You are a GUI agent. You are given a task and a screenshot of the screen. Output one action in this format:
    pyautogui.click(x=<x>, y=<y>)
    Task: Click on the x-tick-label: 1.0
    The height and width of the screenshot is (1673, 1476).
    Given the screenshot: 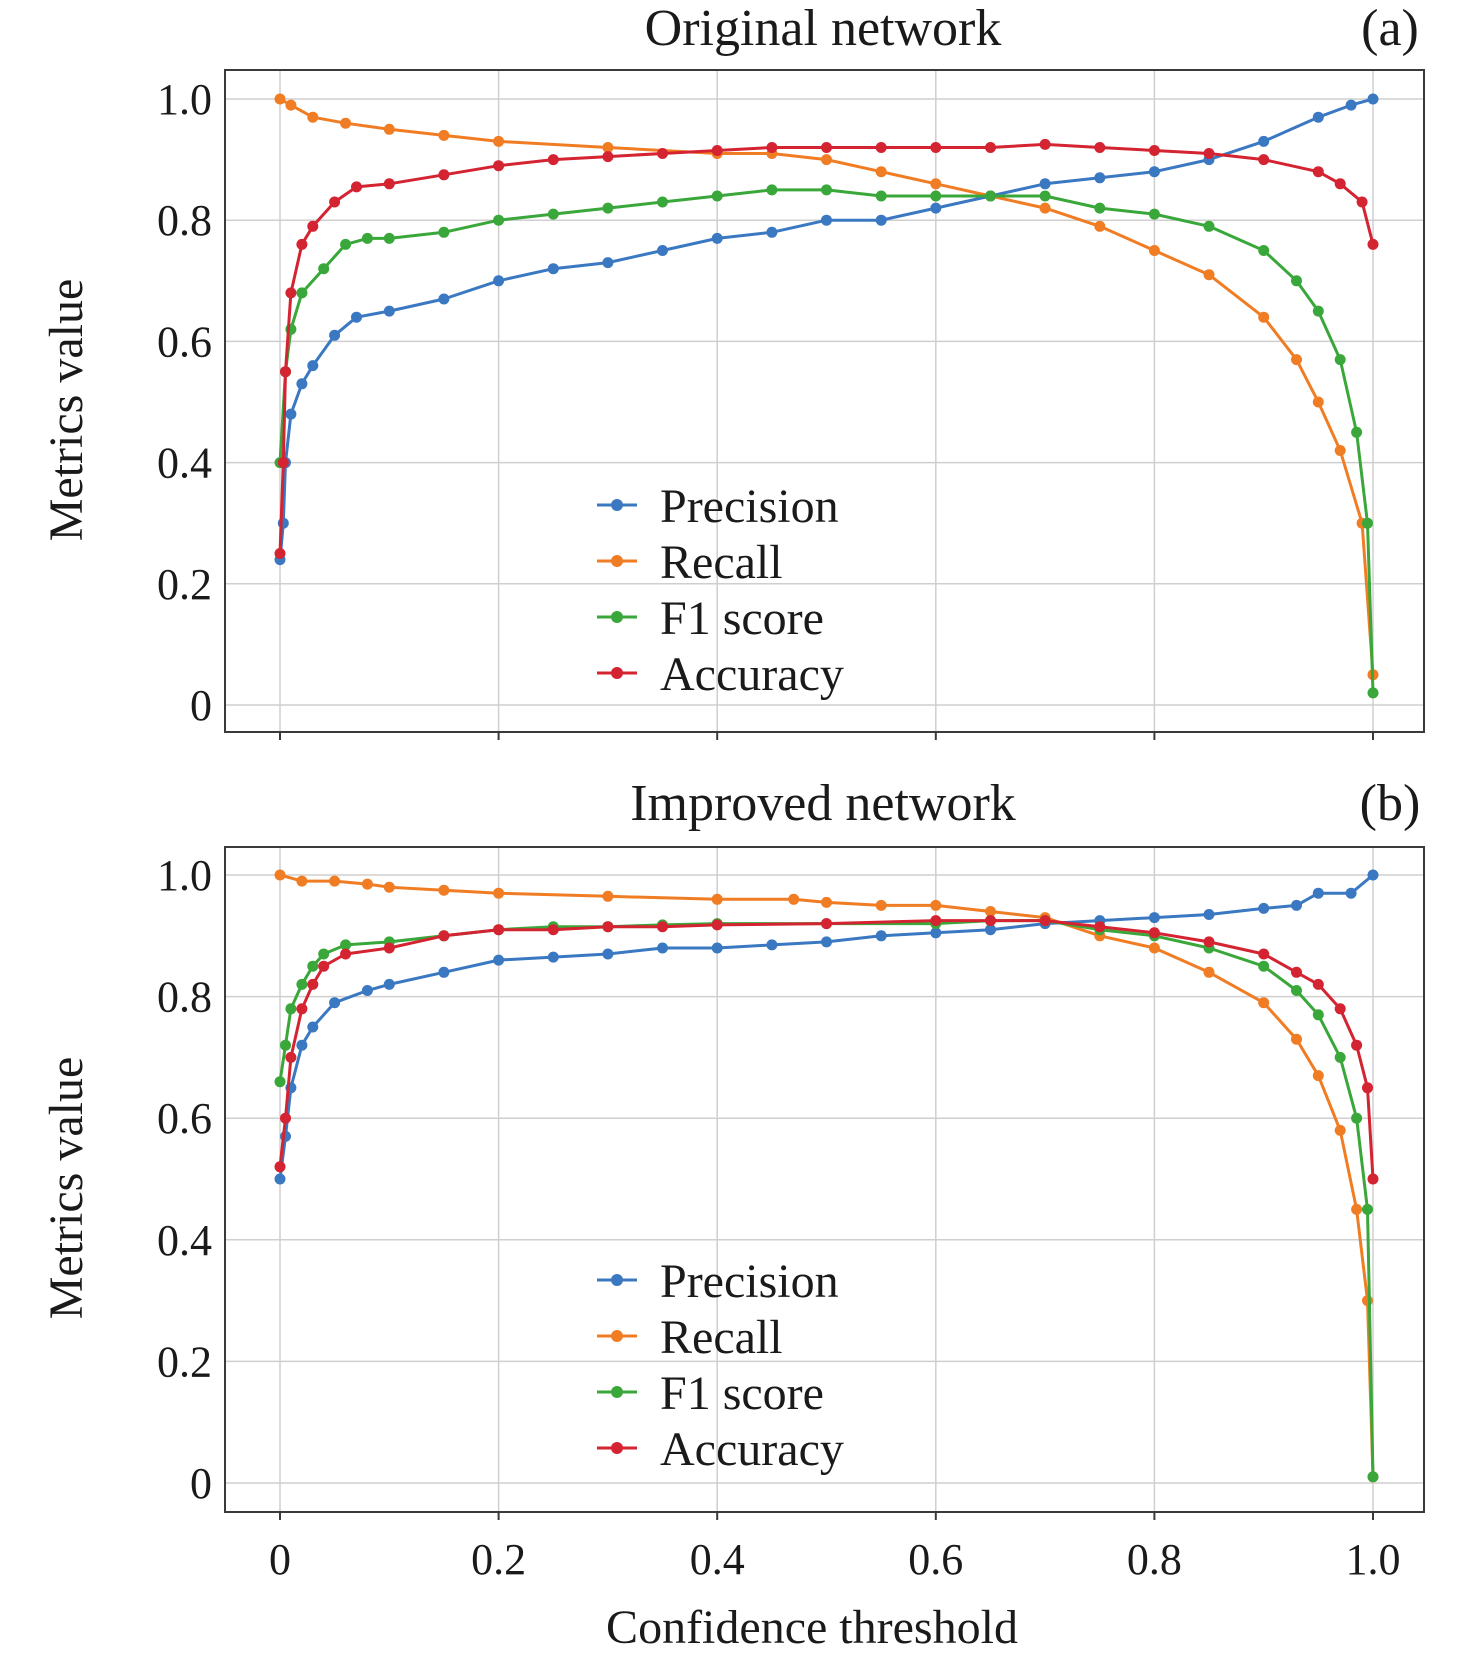 What is the action you would take?
    pyautogui.click(x=1373, y=1559)
    